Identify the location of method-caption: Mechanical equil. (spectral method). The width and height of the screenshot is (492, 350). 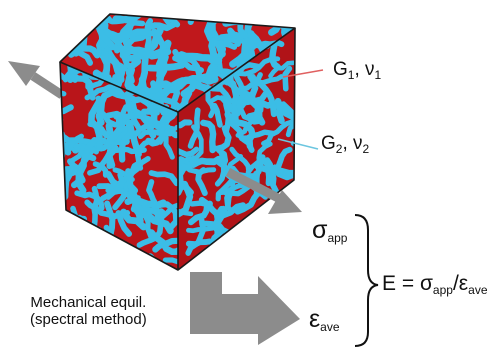
(88, 311).